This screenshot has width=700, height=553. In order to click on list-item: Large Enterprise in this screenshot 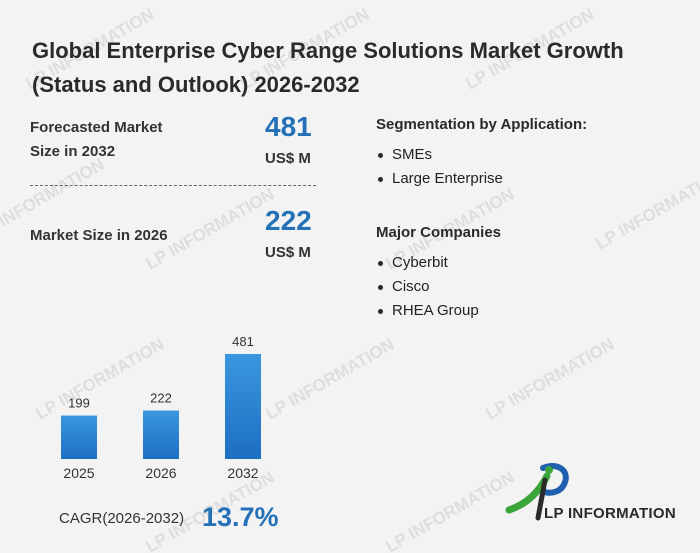, I will do `click(439, 179)`.